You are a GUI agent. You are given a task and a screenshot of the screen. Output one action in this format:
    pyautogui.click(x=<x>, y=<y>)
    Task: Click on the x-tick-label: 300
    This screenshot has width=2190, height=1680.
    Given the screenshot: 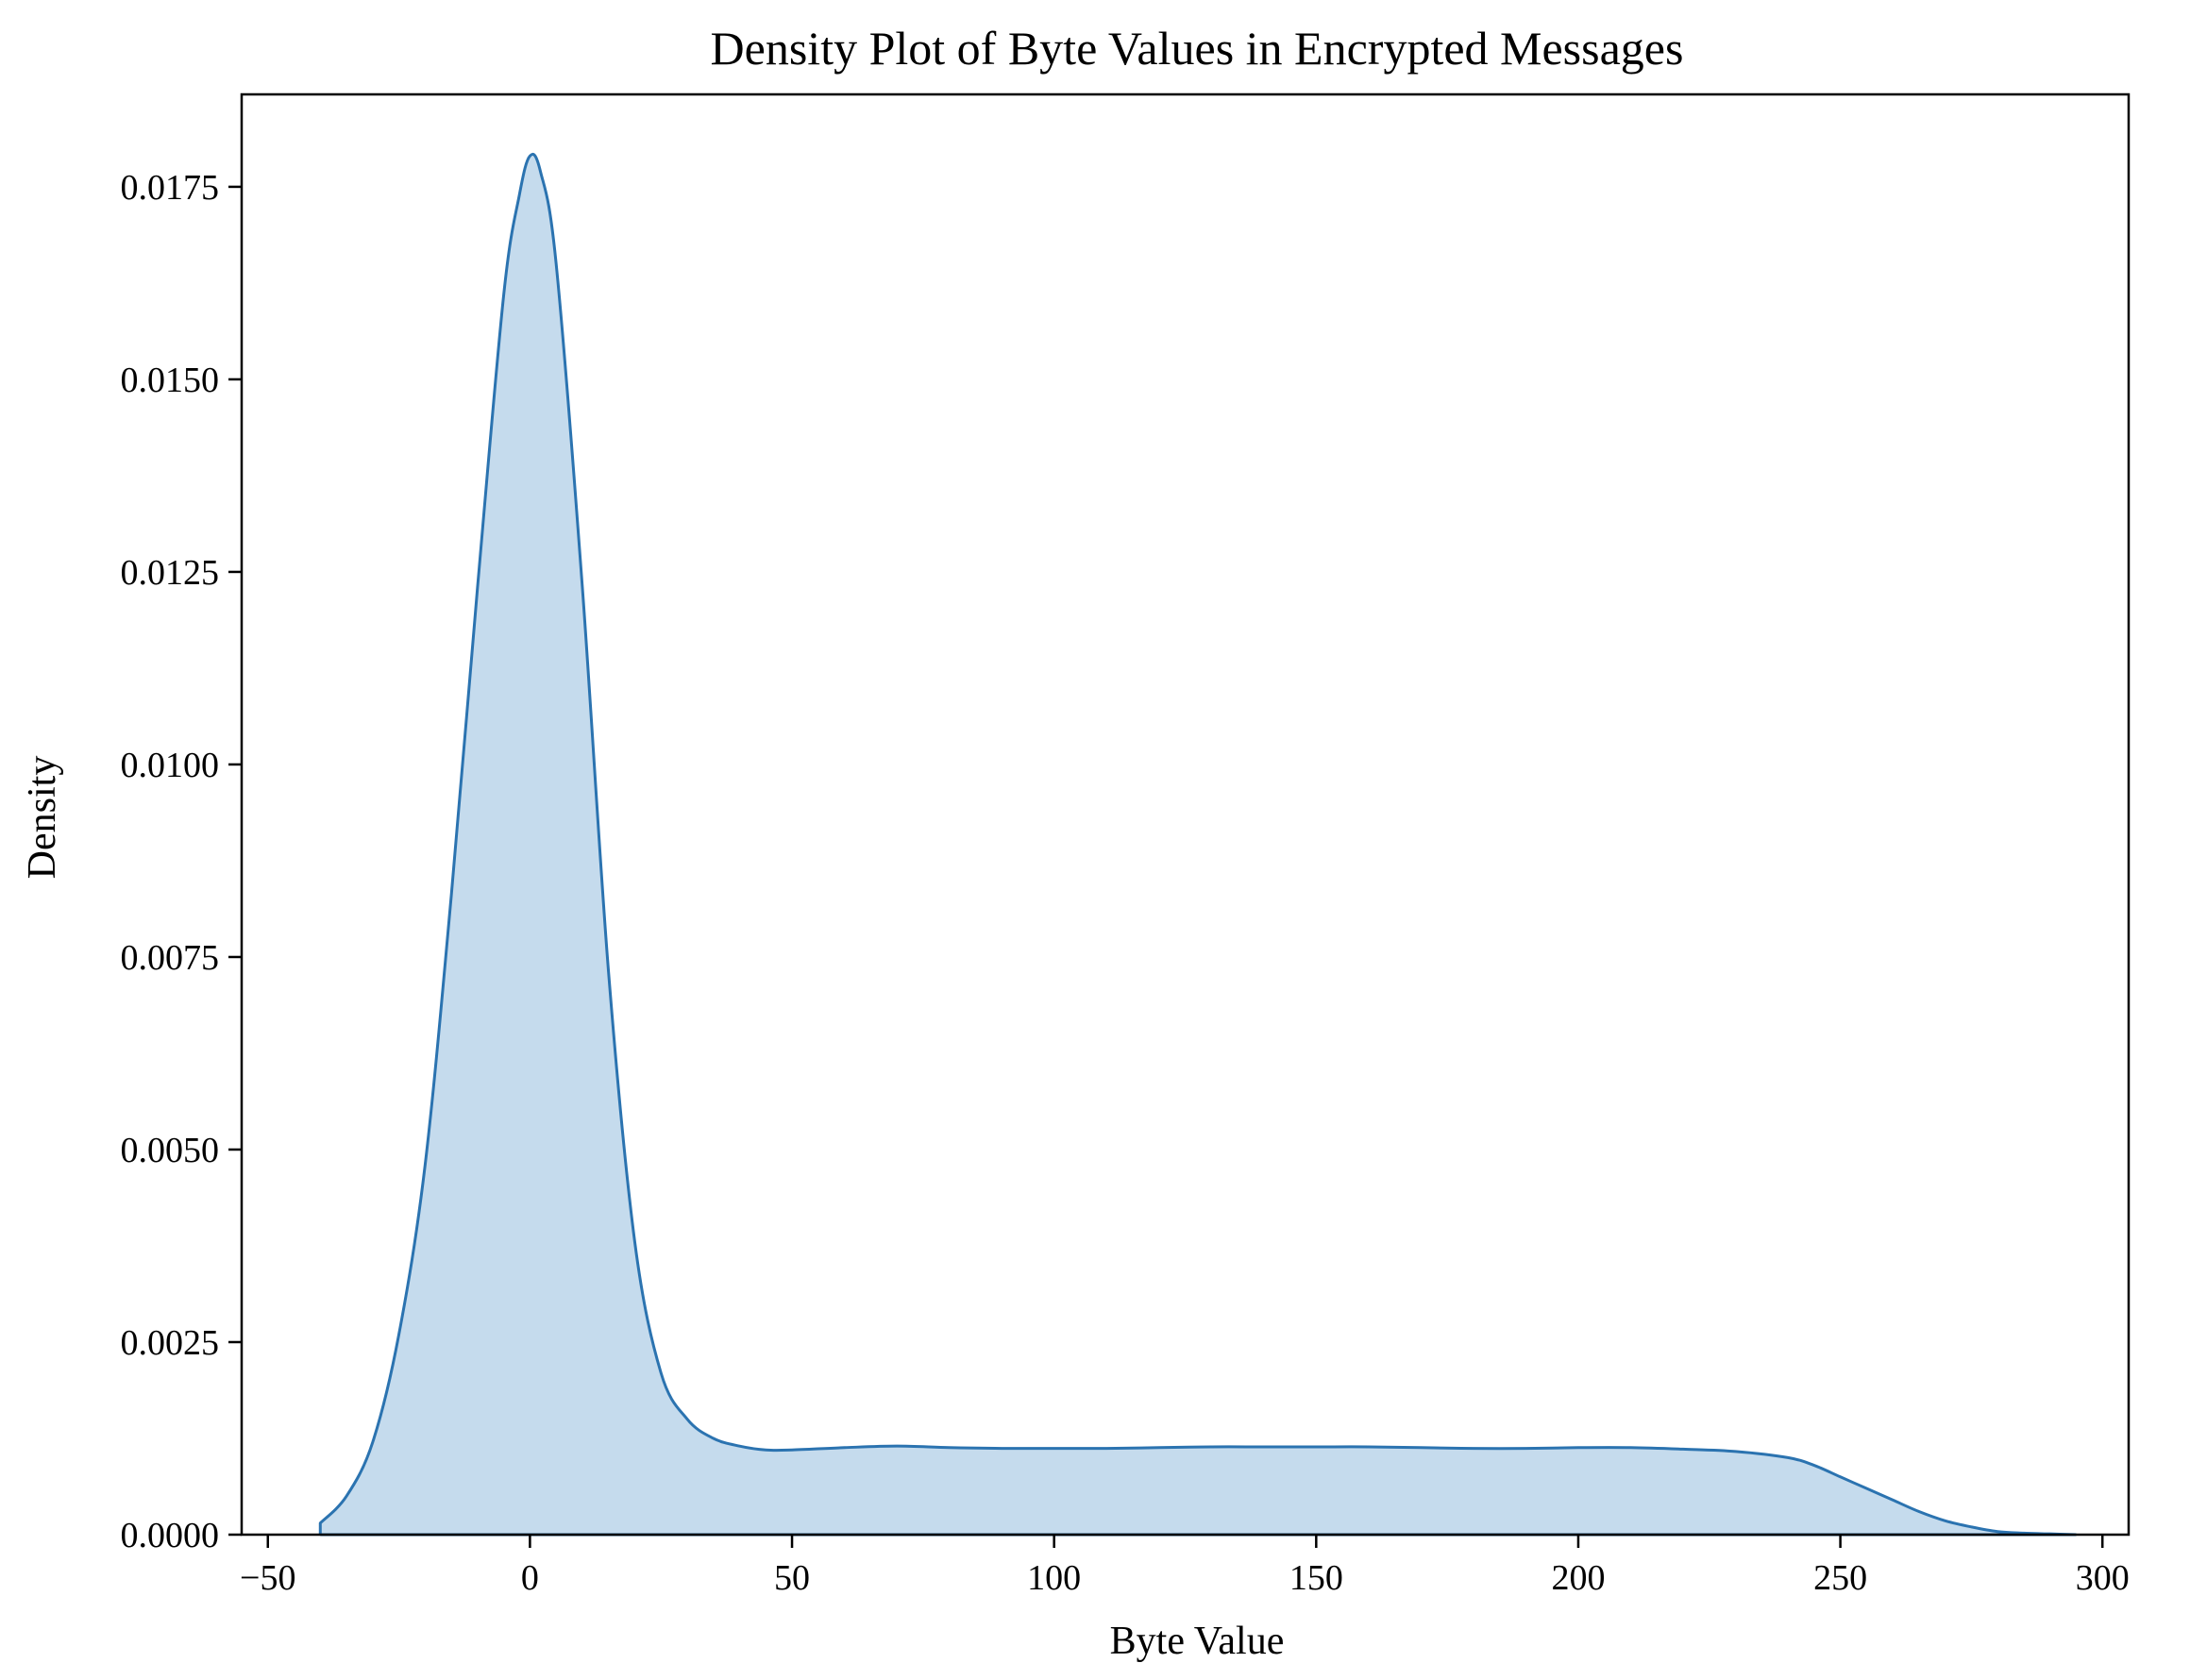 What is the action you would take?
    pyautogui.click(x=2103, y=1578)
    